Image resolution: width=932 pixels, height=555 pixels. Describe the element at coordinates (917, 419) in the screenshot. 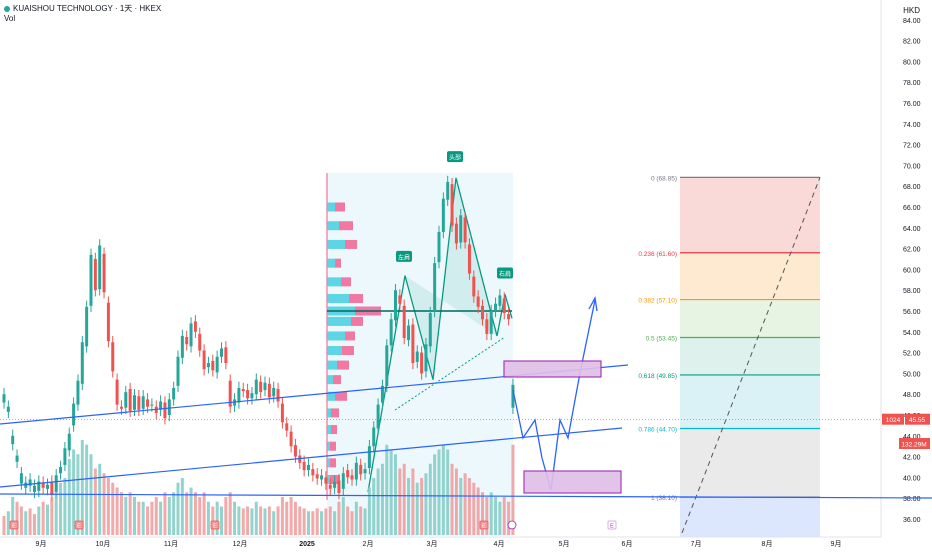

I see `last-price-badge-bg` at that location.